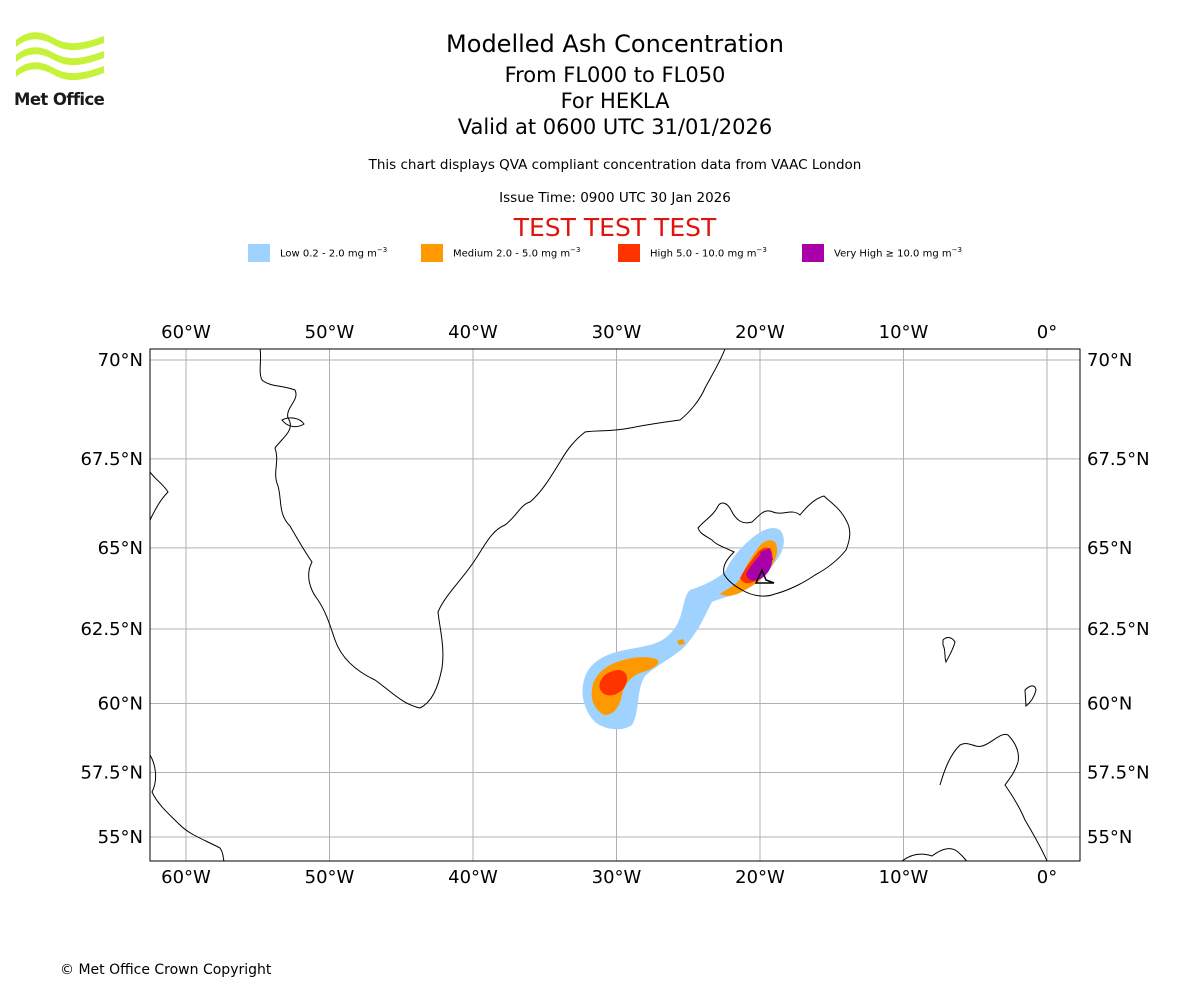  Describe the element at coordinates (120, 837) in the screenshot. I see `lat-tick-left: 55°N` at that location.